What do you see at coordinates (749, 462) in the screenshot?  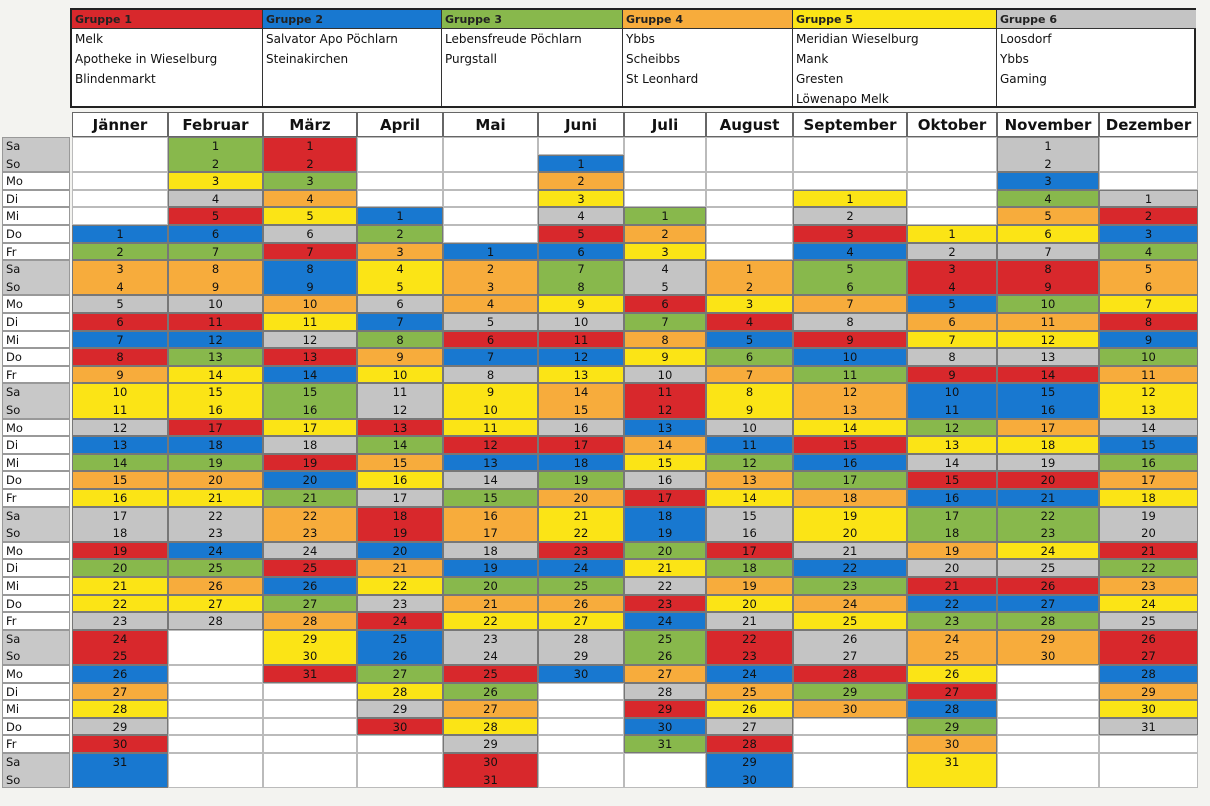 I see `day-number: 12` at bounding box center [749, 462].